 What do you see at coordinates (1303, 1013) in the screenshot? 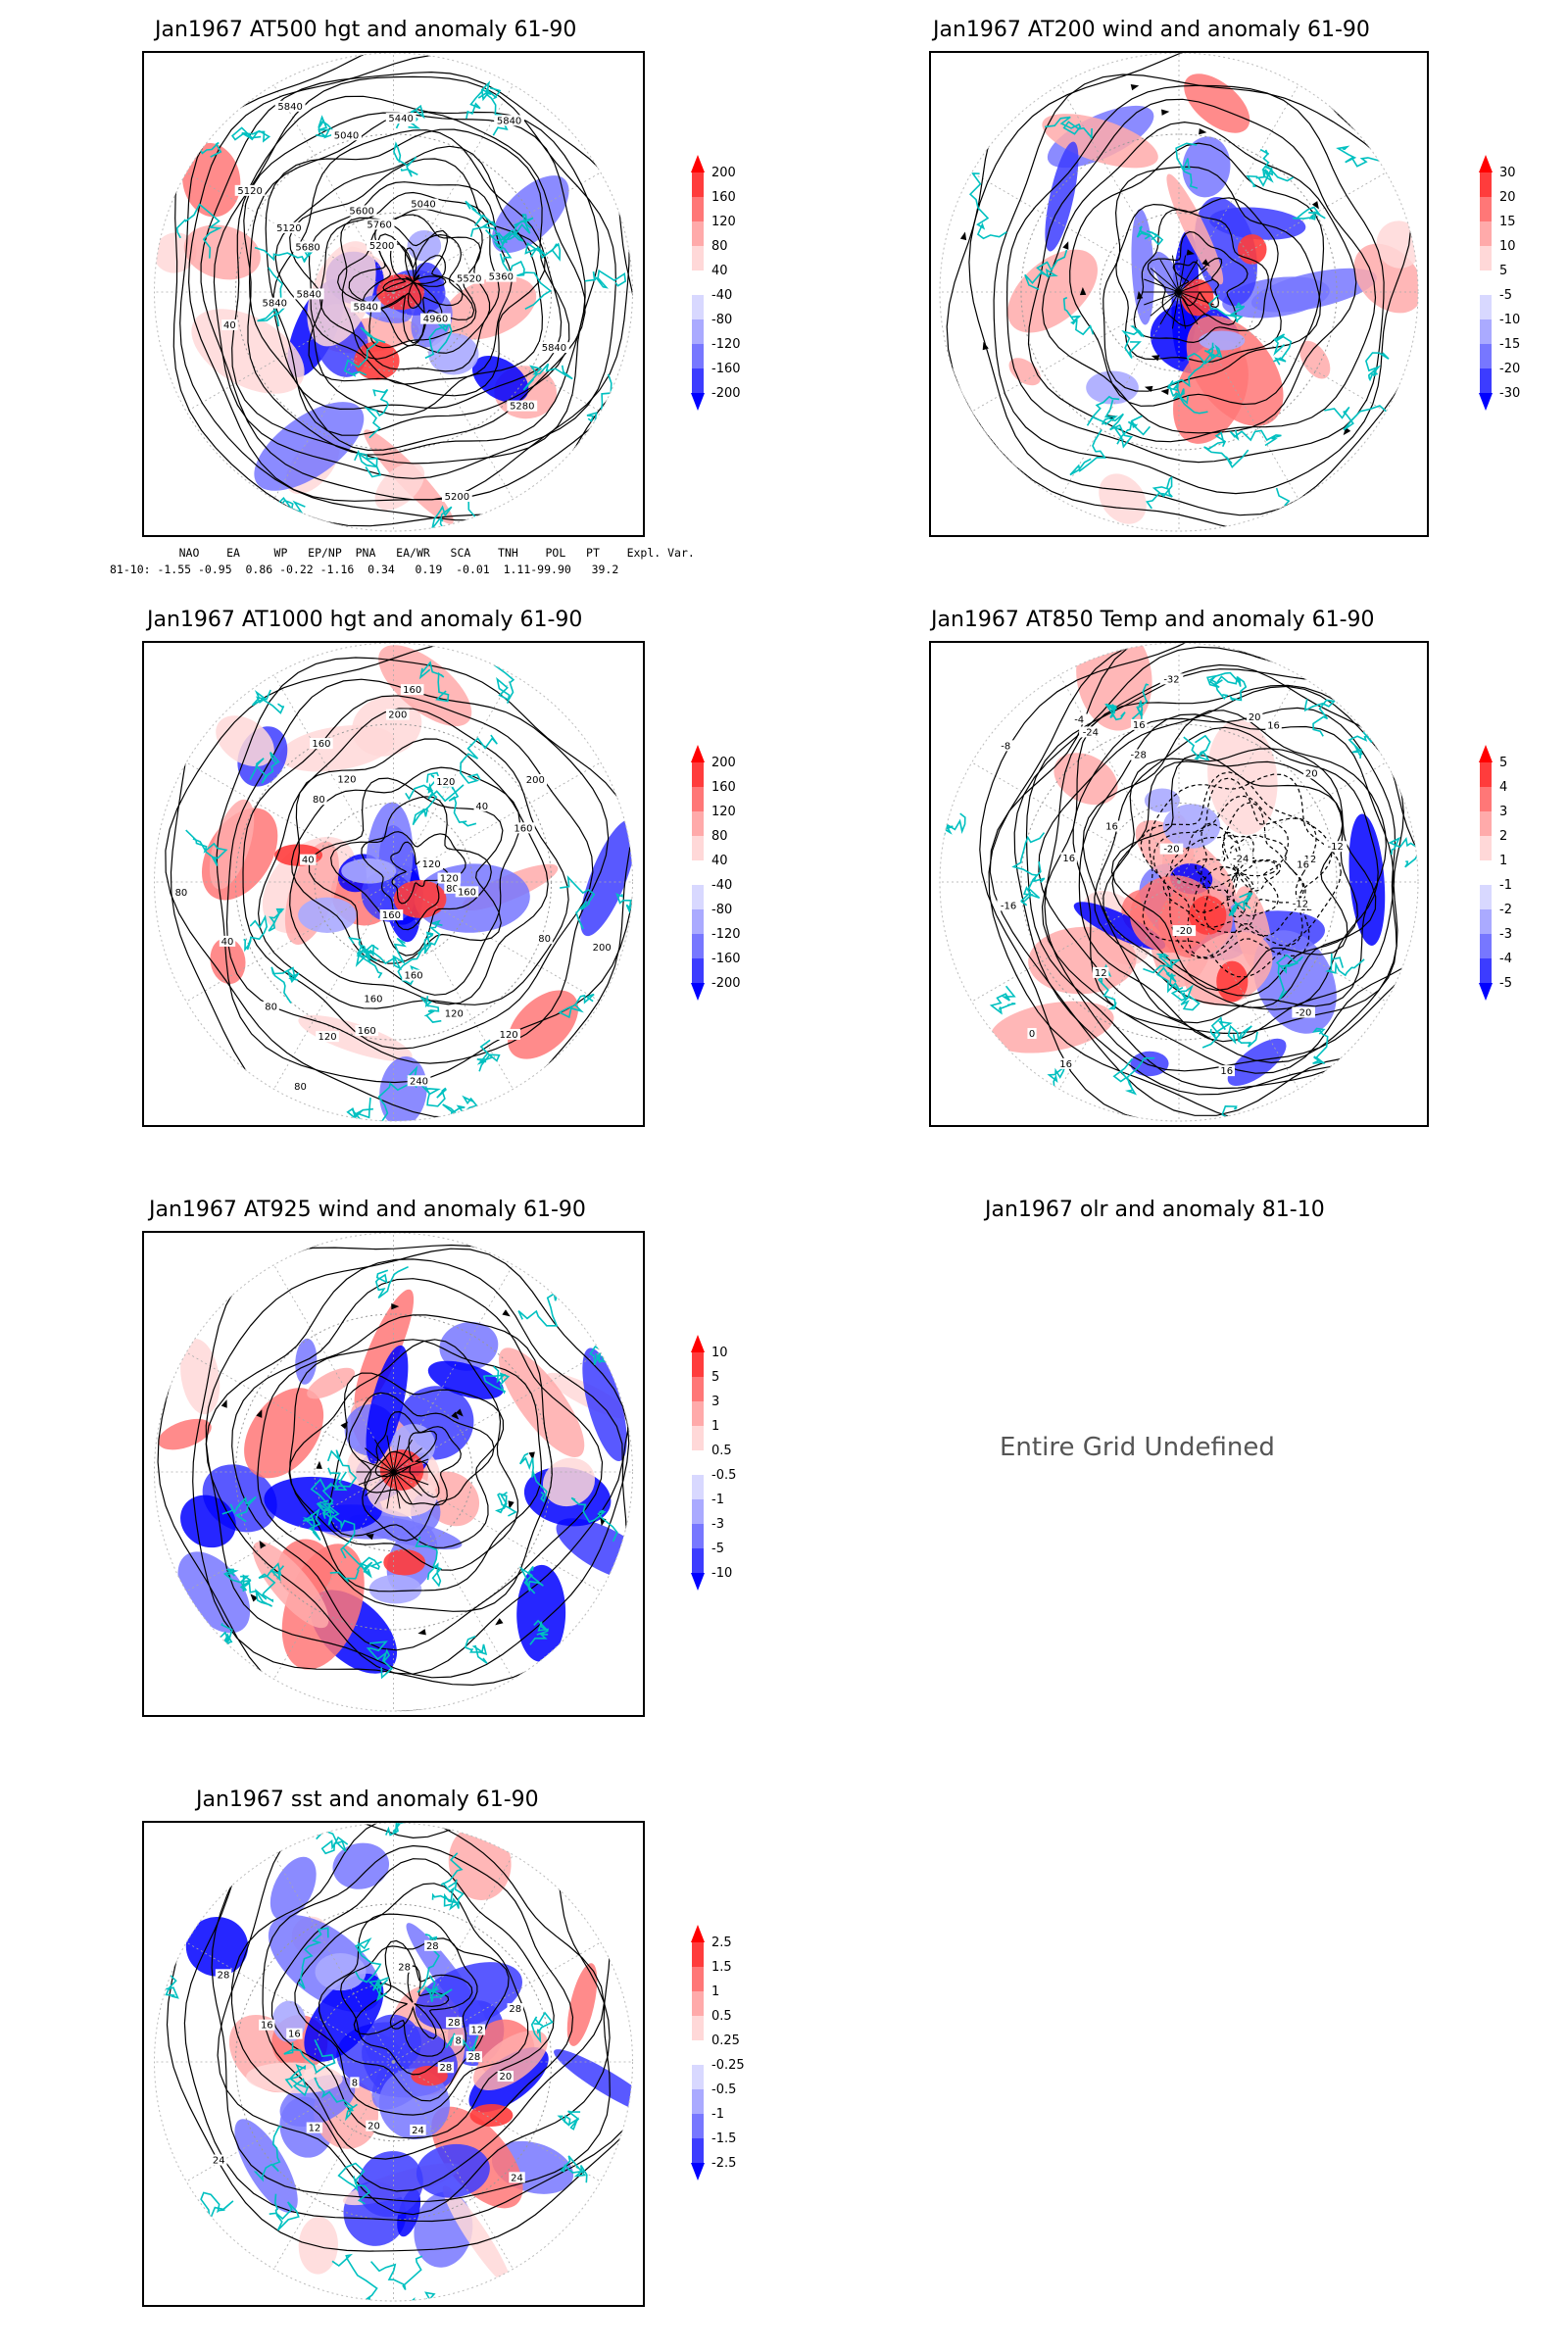
I see `contour-label: -20` at bounding box center [1303, 1013].